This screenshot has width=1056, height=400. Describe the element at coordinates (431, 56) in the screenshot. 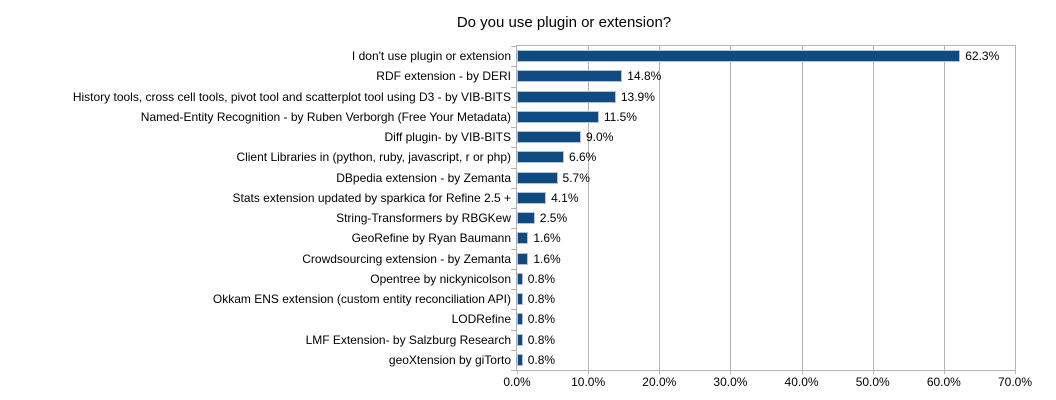

I see `category-label: I don't use plugin or extension` at that location.